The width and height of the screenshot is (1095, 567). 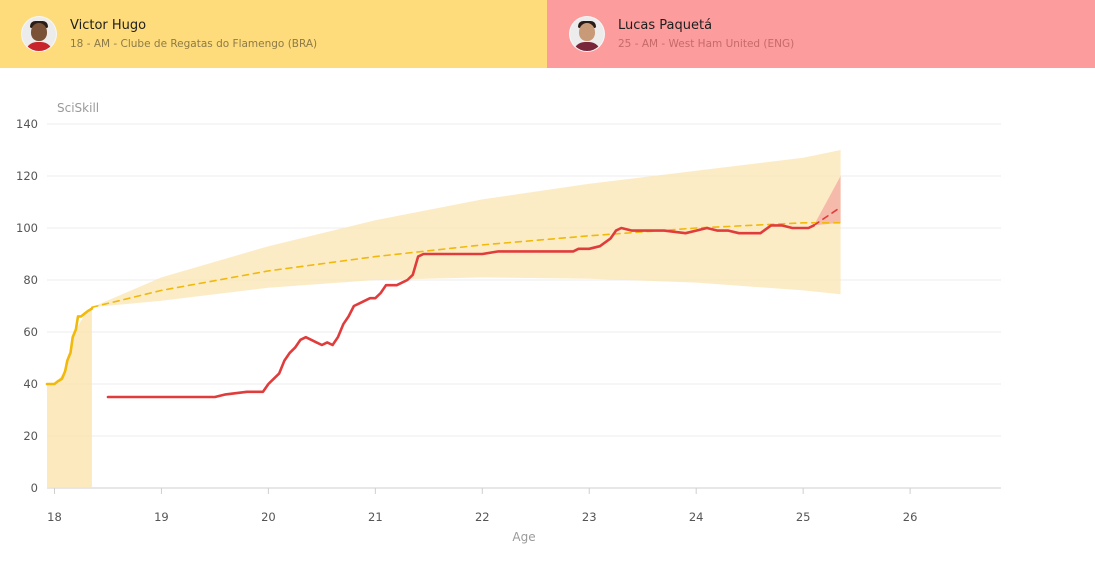 I want to click on player-name: Victor Hugo, so click(x=108, y=25).